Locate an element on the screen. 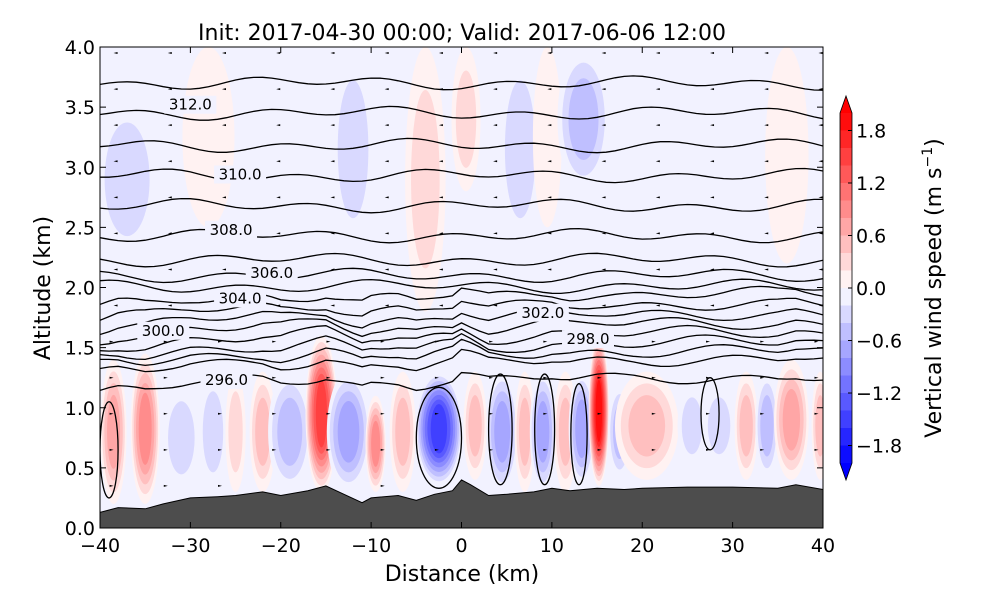  y-tick-label: 0.0 is located at coordinates (80, 529).